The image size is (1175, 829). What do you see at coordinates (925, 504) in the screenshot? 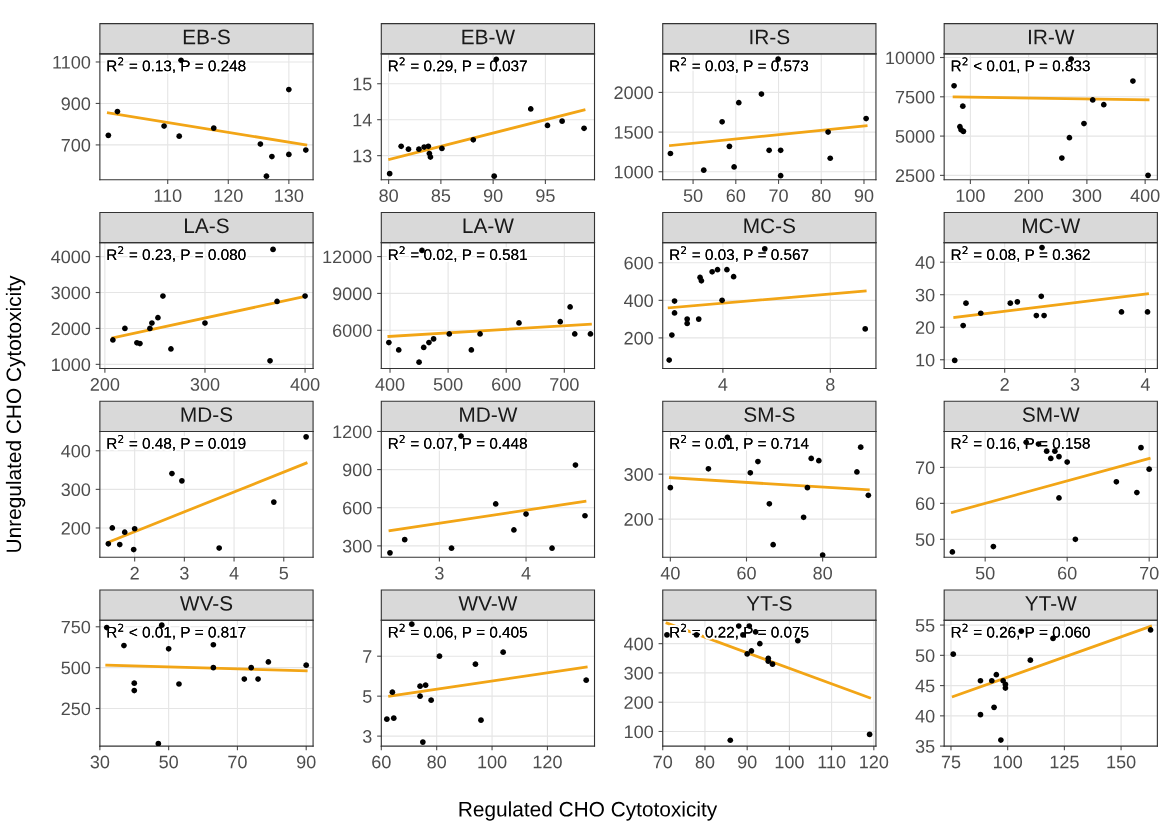
I see `y-tick-label: 60` at bounding box center [925, 504].